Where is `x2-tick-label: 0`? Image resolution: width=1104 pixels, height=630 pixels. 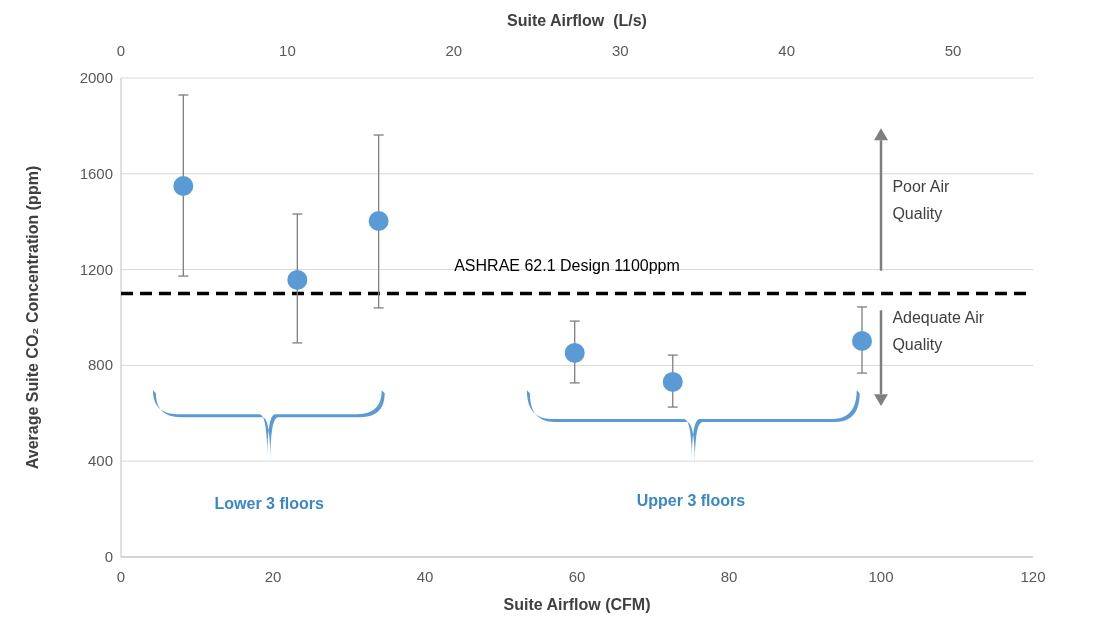
x2-tick-label: 0 is located at coordinates (121, 50).